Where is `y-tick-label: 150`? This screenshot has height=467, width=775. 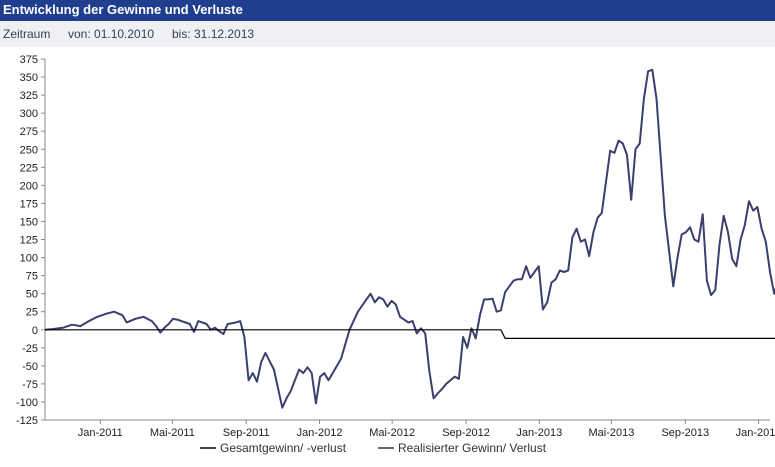
y-tick-label: 150 is located at coordinates (29, 222).